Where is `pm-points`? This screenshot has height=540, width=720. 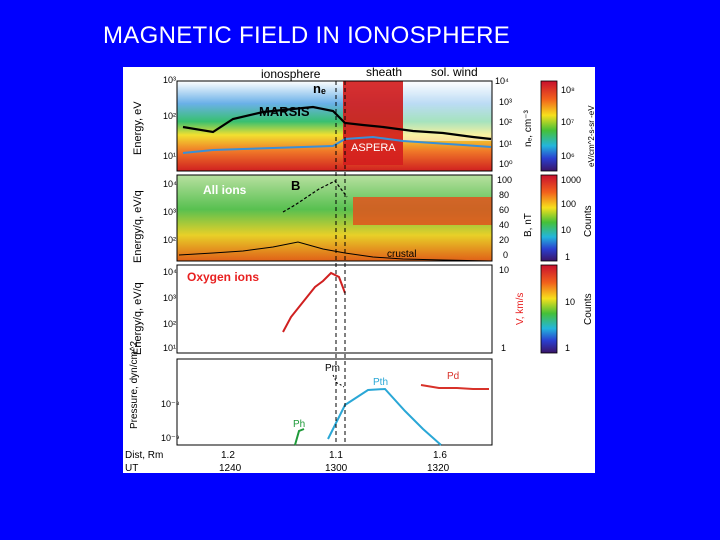 pm-points is located at coordinates (338, 381).